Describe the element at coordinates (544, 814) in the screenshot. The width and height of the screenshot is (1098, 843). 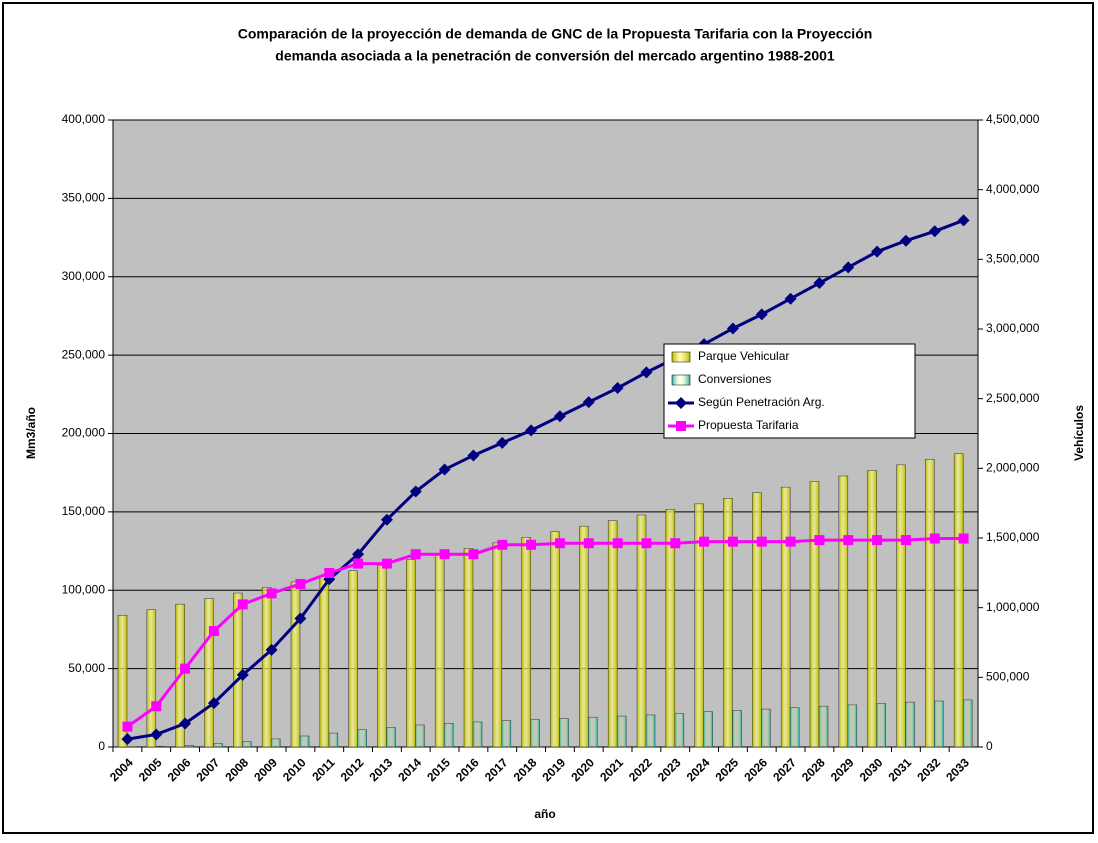
I see `x-axis-label: año` at that location.